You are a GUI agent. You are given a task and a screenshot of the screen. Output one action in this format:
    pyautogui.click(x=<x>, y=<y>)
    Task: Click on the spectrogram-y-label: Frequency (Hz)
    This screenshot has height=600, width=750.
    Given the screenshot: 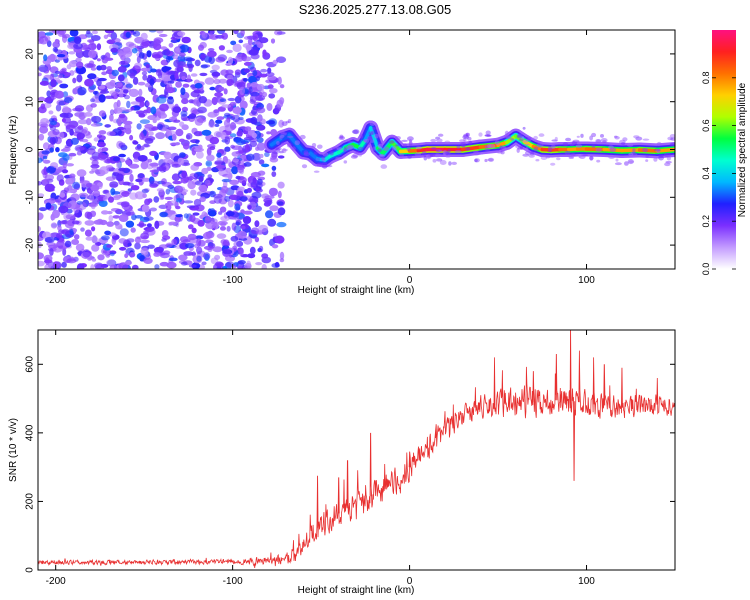 What is the action you would take?
    pyautogui.click(x=13, y=150)
    